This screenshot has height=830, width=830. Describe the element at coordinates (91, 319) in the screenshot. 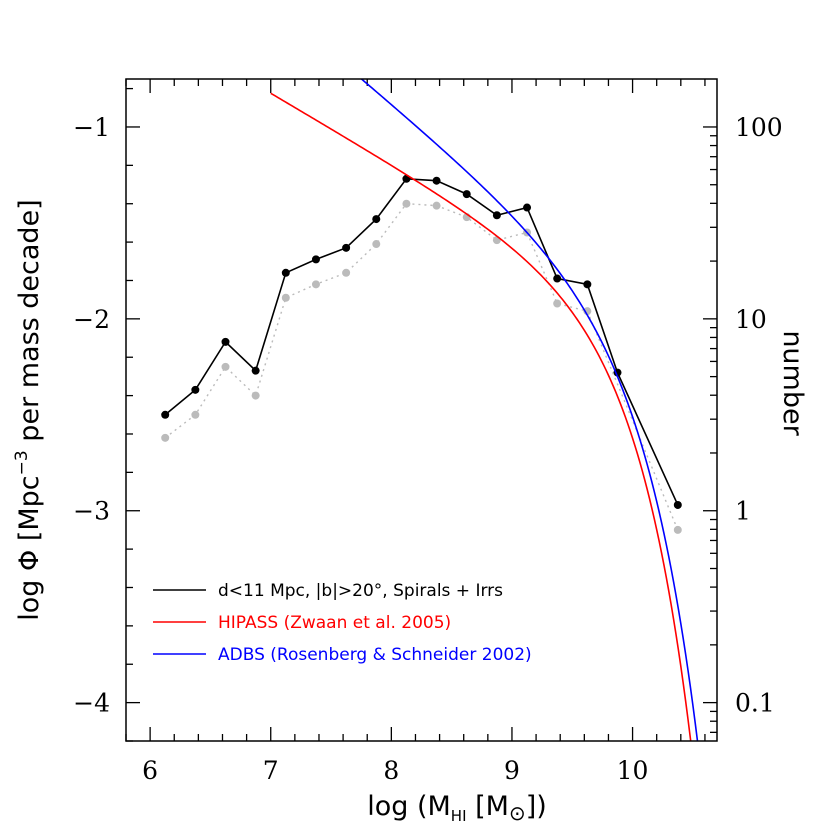

I see `y-tick-label: −2` at that location.